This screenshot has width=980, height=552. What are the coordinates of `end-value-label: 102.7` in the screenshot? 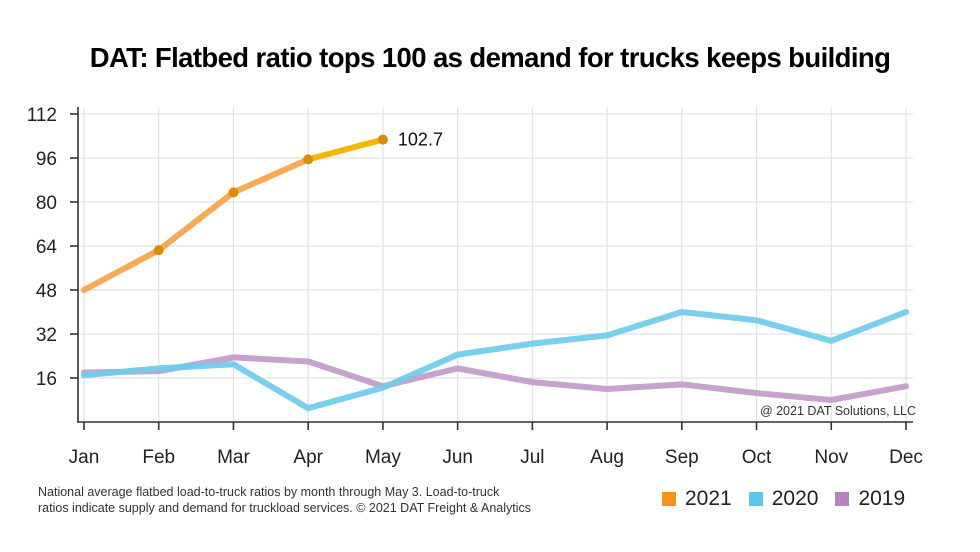 It's located at (420, 140).